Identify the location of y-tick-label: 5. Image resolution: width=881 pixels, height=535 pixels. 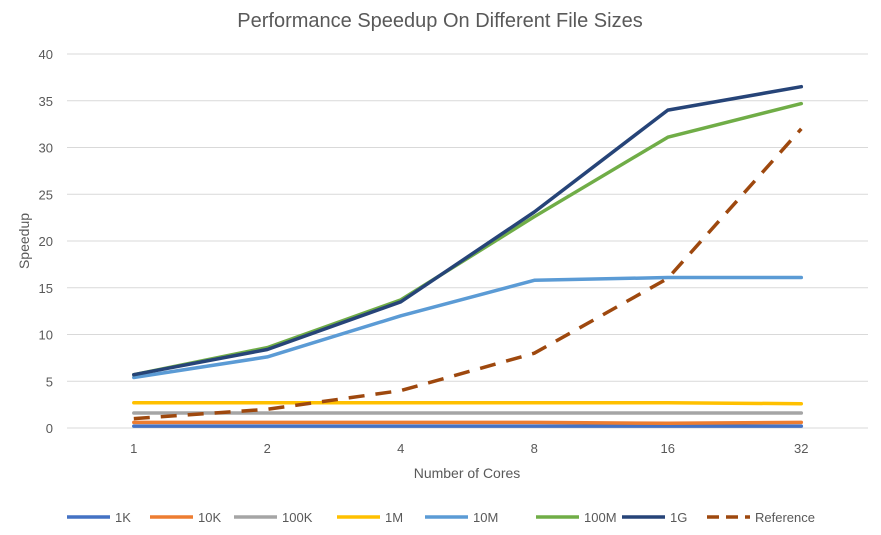
(49, 381).